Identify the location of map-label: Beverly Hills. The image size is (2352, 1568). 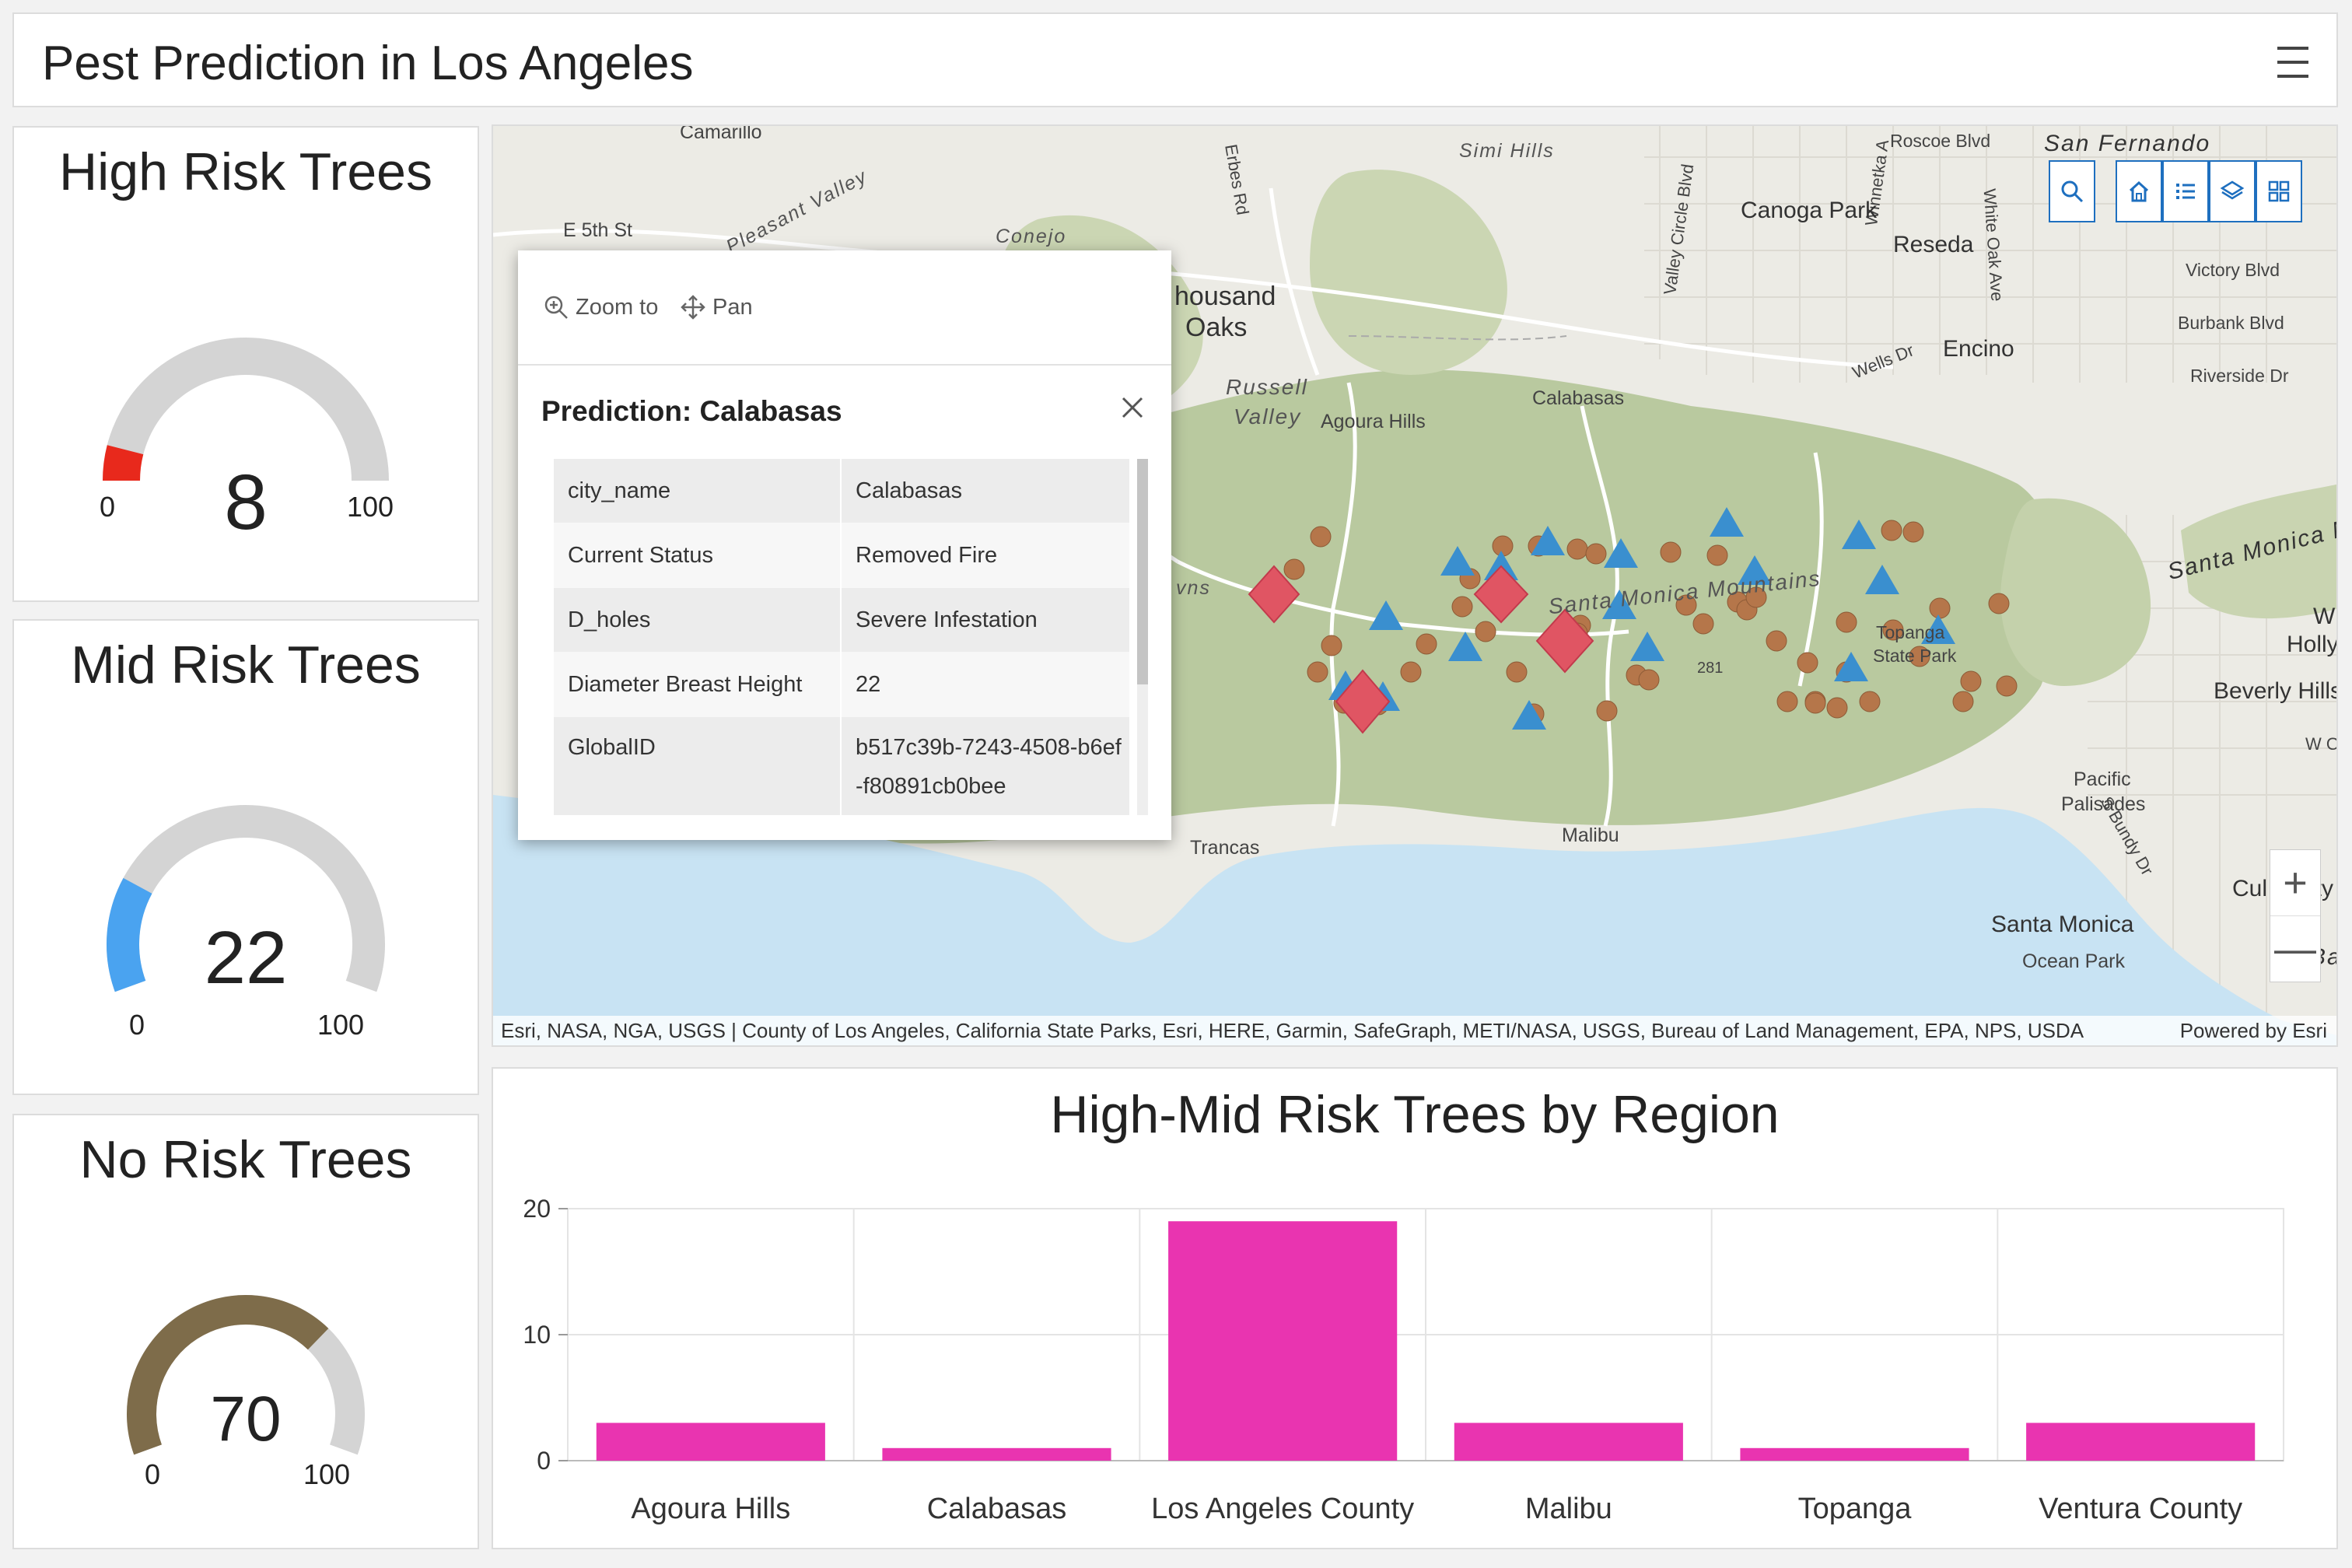
(2276, 691).